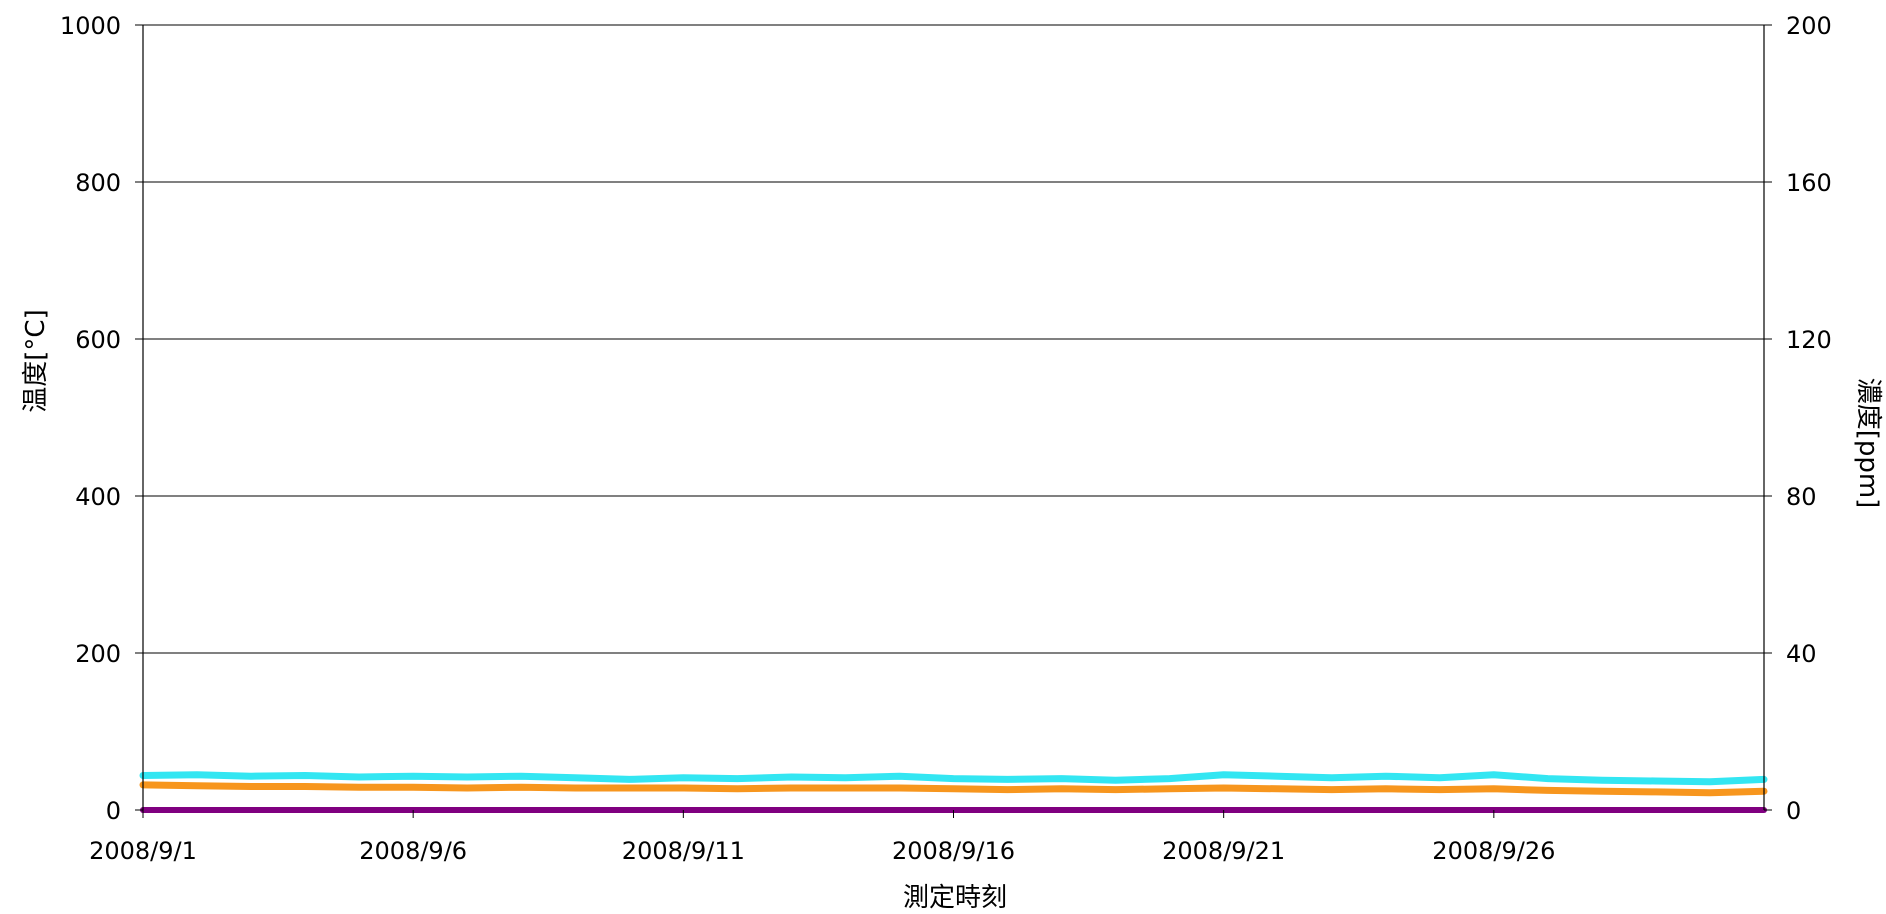  I want to click on x-tick-label: 2008/9/1, so click(143, 851).